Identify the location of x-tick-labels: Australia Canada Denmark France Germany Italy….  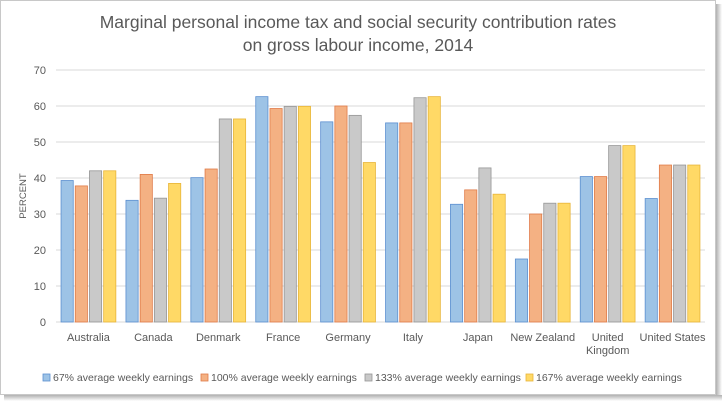
(386, 344).